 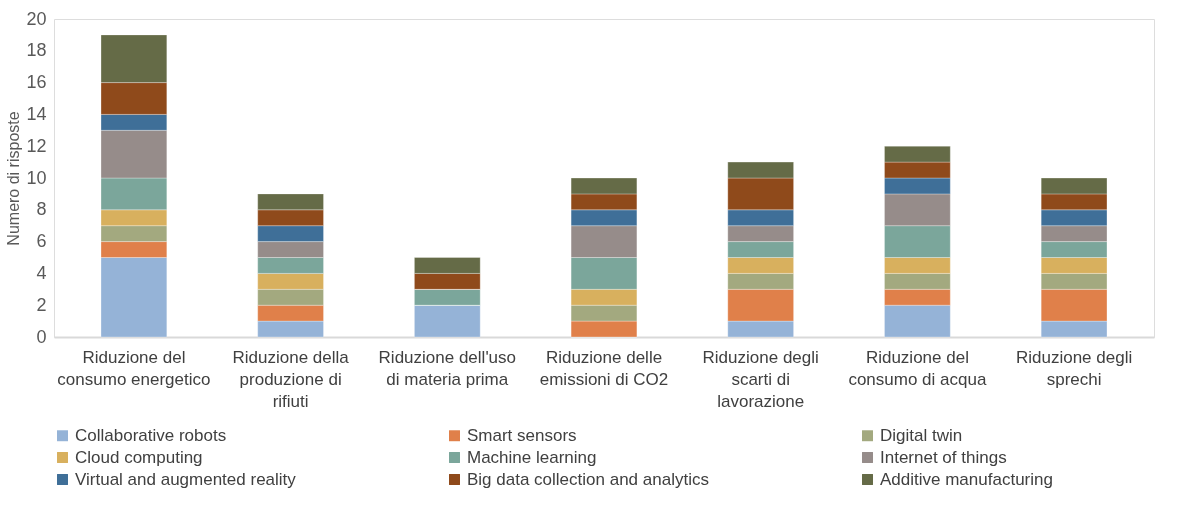 I want to click on legend-label: Collaborative robots, so click(x=151, y=435).